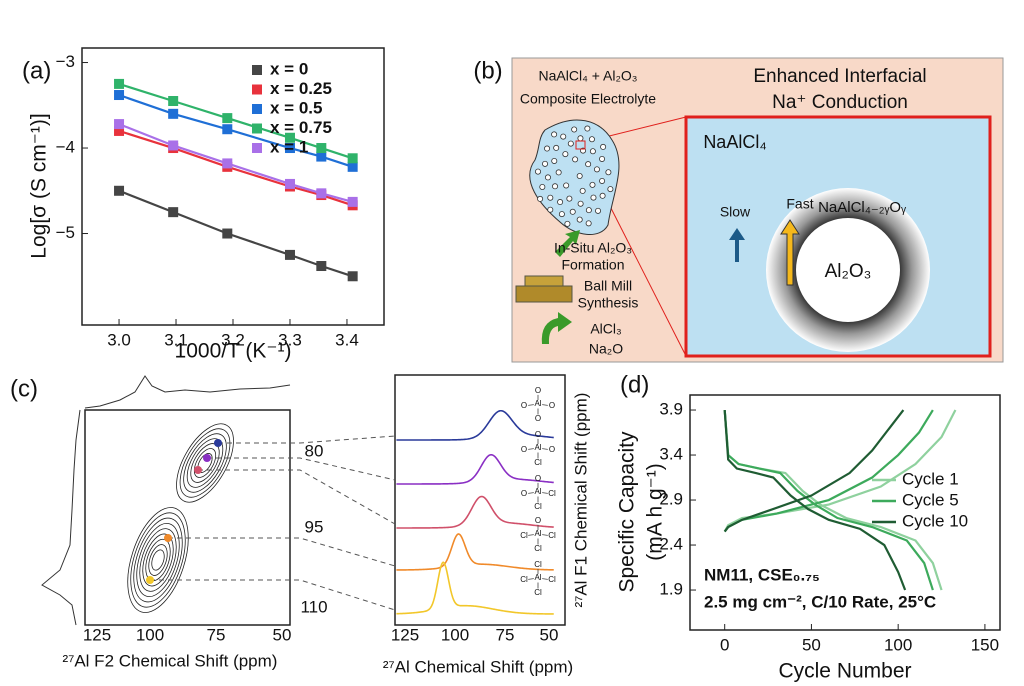  I want to click on legend-label: x = 0.25, so click(301, 88).